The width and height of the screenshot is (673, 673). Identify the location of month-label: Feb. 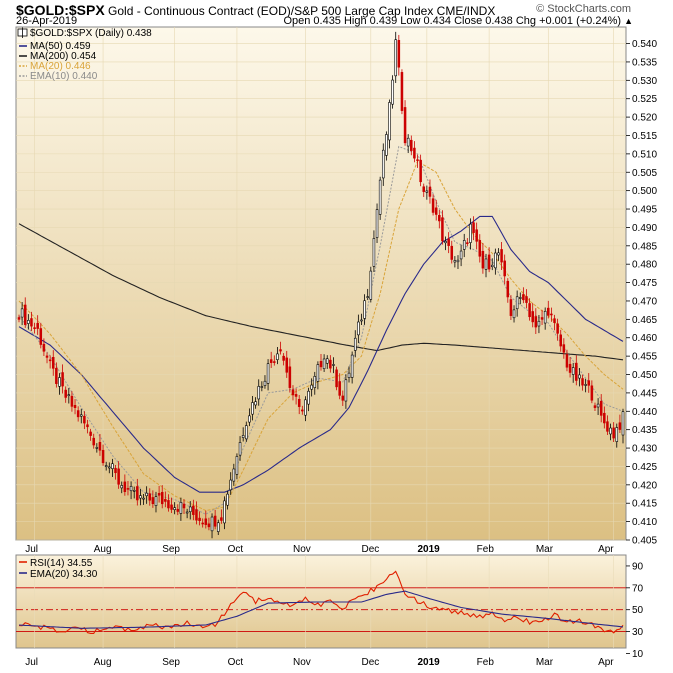
(486, 549).